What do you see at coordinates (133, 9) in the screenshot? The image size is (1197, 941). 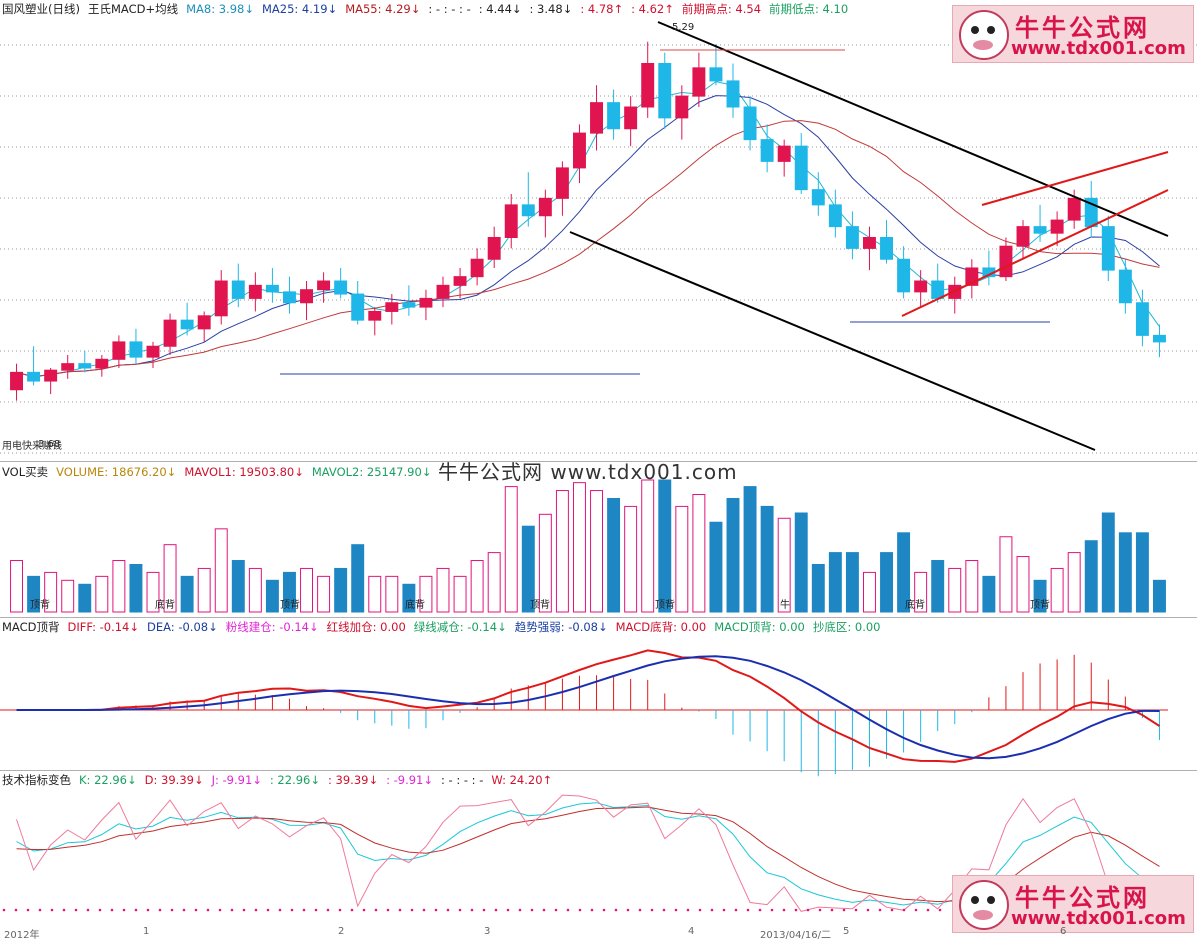 I see `price-header-item: 王氏MACD+均线` at bounding box center [133, 9].